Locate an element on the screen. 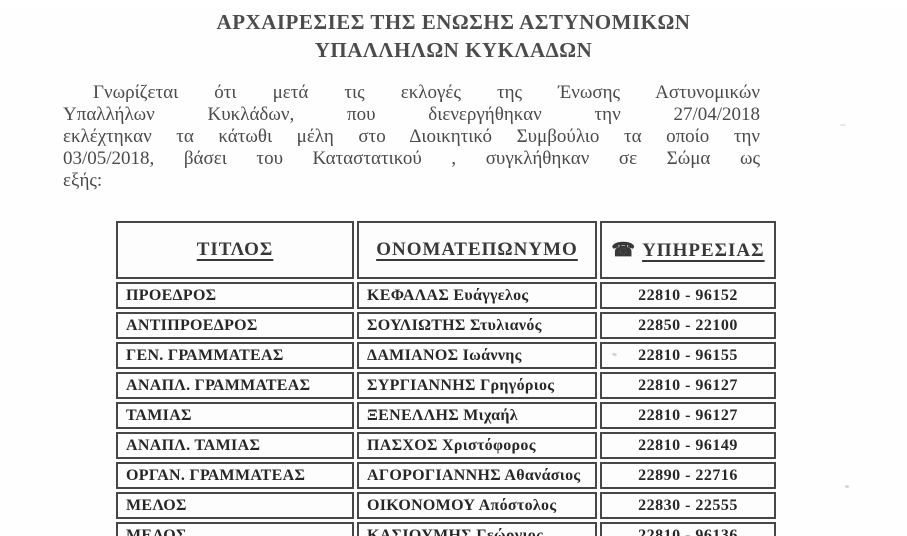 The width and height of the screenshot is (907, 536). cell-name: ΟΙΚΟΝΟΜΟΥ Απόστολος is located at coordinates (477, 505).